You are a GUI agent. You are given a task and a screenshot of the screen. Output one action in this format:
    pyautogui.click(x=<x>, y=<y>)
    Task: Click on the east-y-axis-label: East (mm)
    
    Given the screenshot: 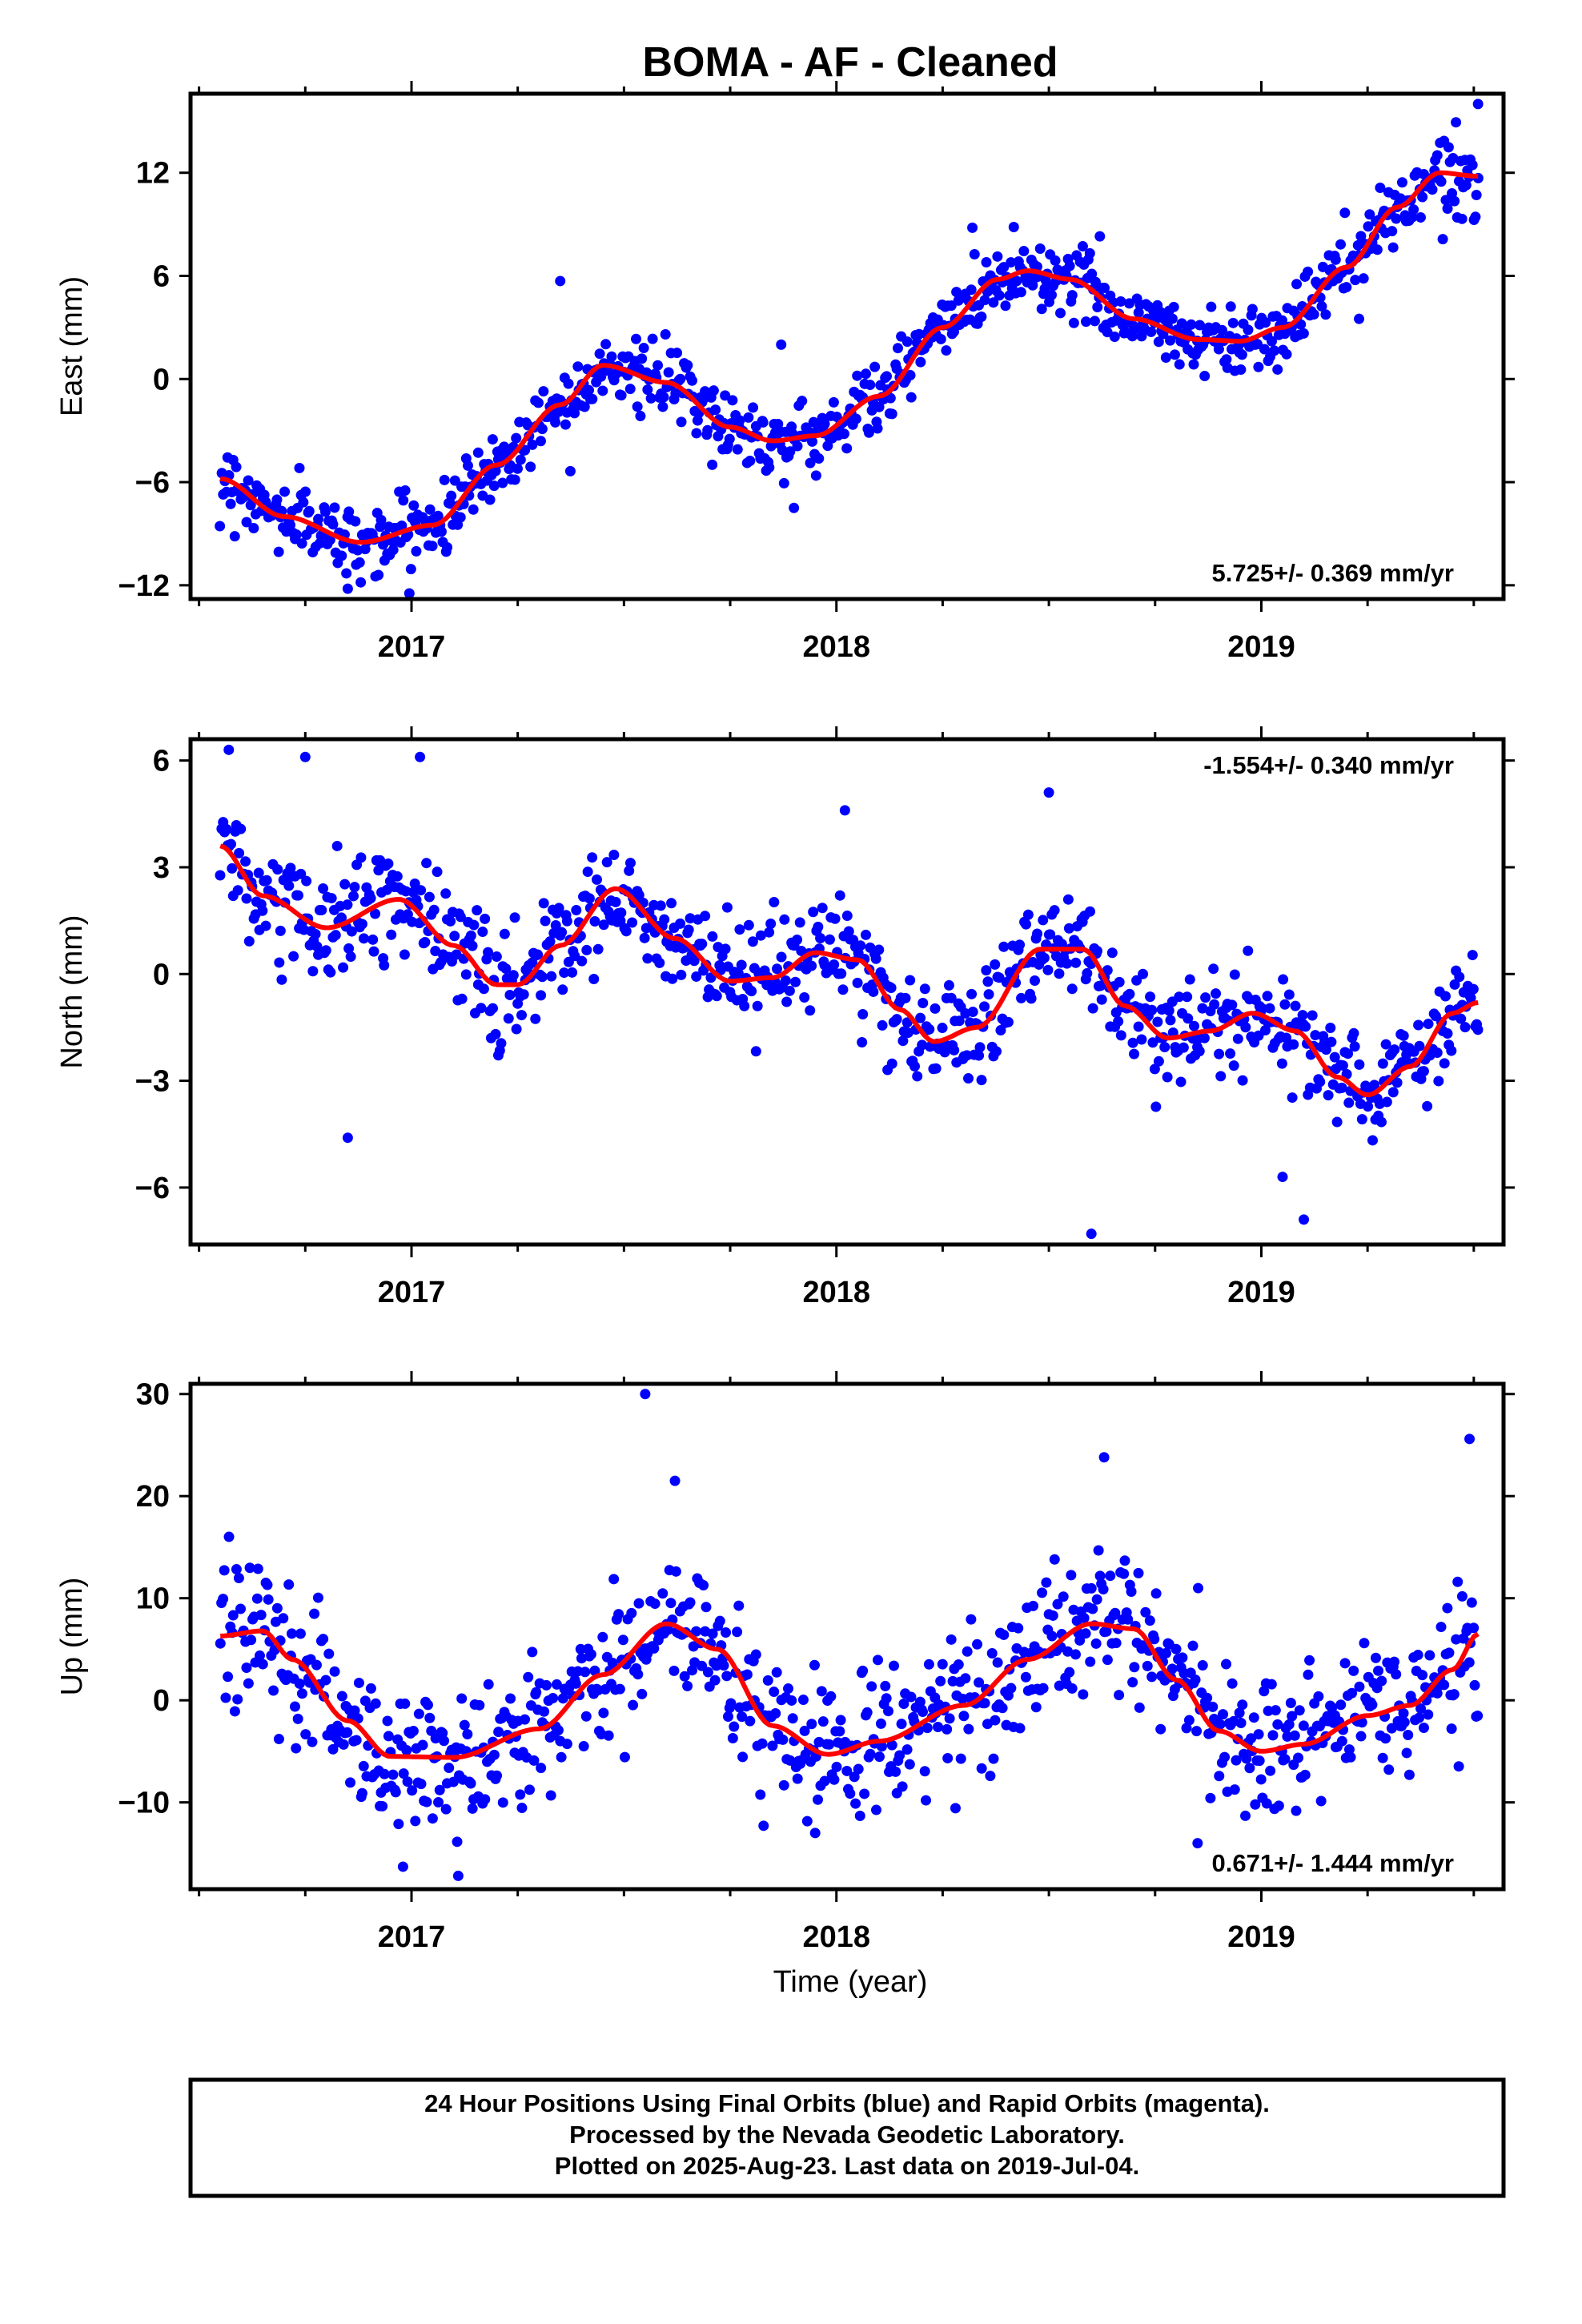 What is the action you would take?
    pyautogui.click(x=72, y=346)
    